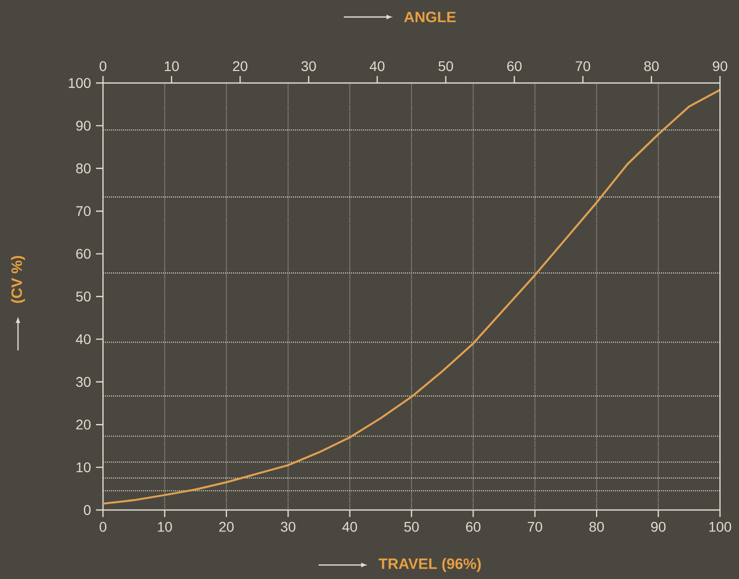 This screenshot has width=739, height=579. What do you see at coordinates (83, 168) in the screenshot?
I see `y-tick-label: 80` at bounding box center [83, 168].